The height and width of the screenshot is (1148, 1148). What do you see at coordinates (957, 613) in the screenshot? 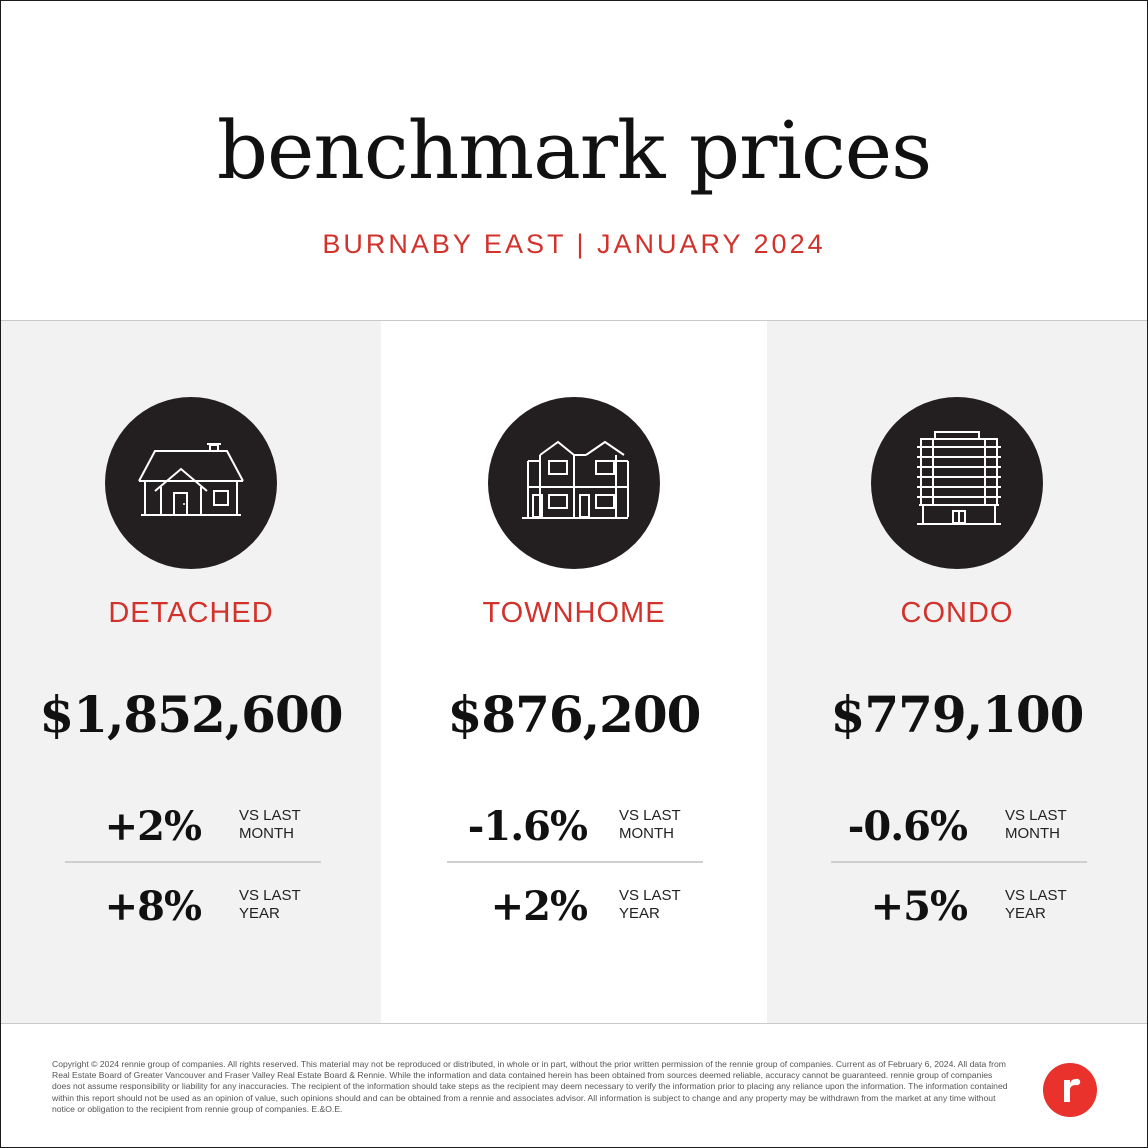
I see `property-type-label: CONDO` at bounding box center [957, 613].